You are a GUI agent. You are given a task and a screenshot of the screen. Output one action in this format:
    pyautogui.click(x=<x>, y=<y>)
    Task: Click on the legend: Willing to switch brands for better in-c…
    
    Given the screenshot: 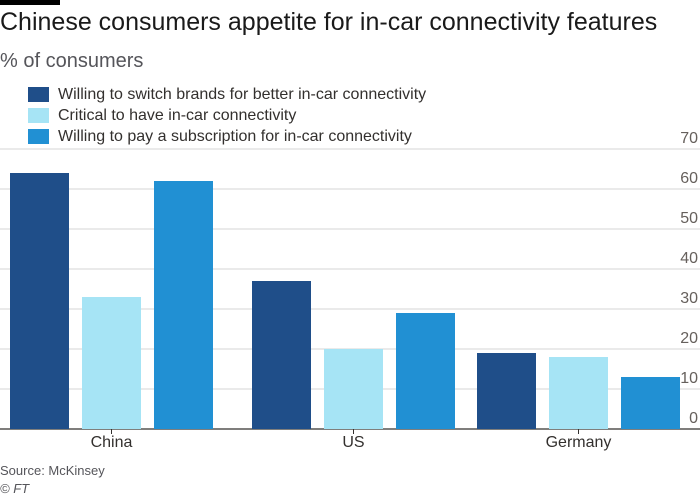 What is the action you would take?
    pyautogui.click(x=227, y=115)
    